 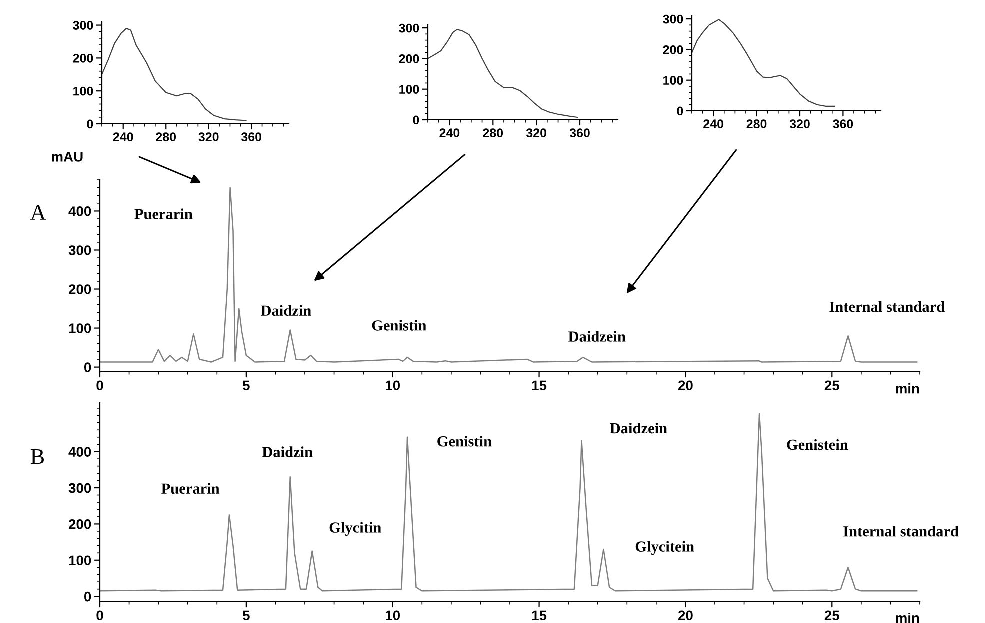 What do you see at coordinates (38, 212) in the screenshot?
I see `text: A` at bounding box center [38, 212].